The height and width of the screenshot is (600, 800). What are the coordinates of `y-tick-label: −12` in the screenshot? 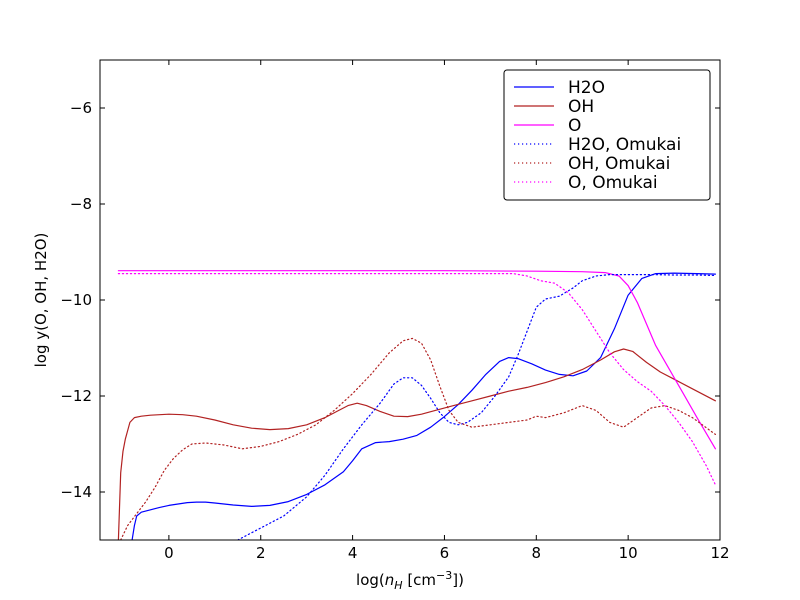 It's located at (76, 396).